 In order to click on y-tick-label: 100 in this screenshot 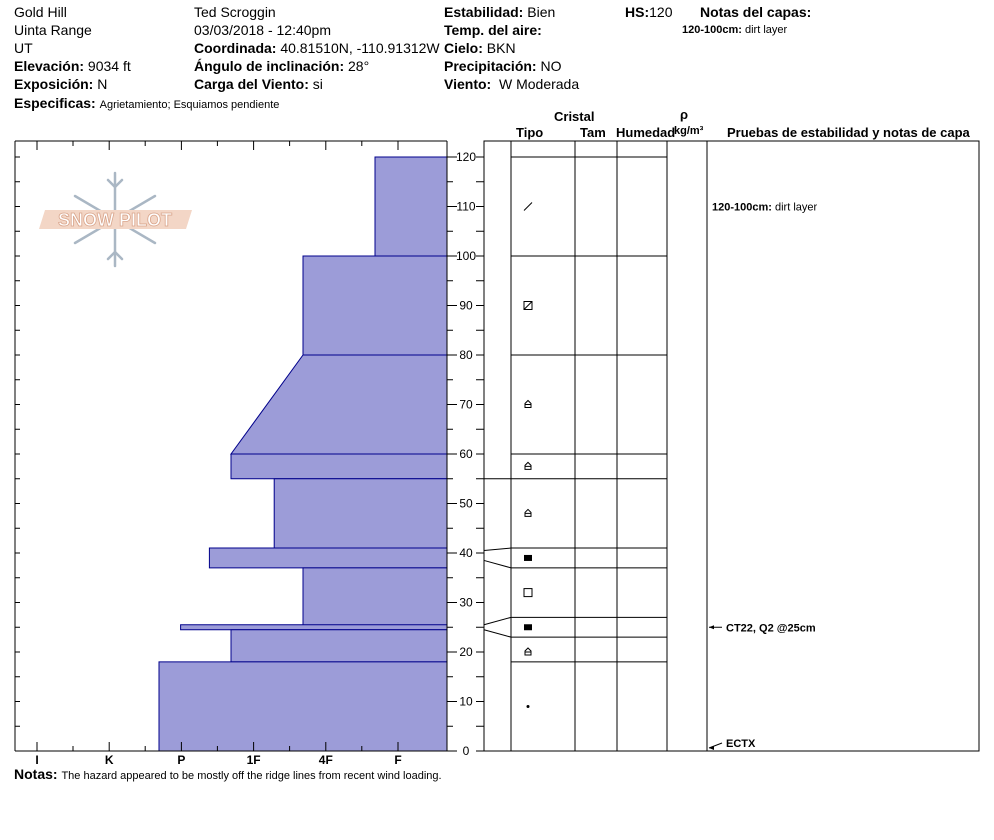, I will do `click(466, 256)`.